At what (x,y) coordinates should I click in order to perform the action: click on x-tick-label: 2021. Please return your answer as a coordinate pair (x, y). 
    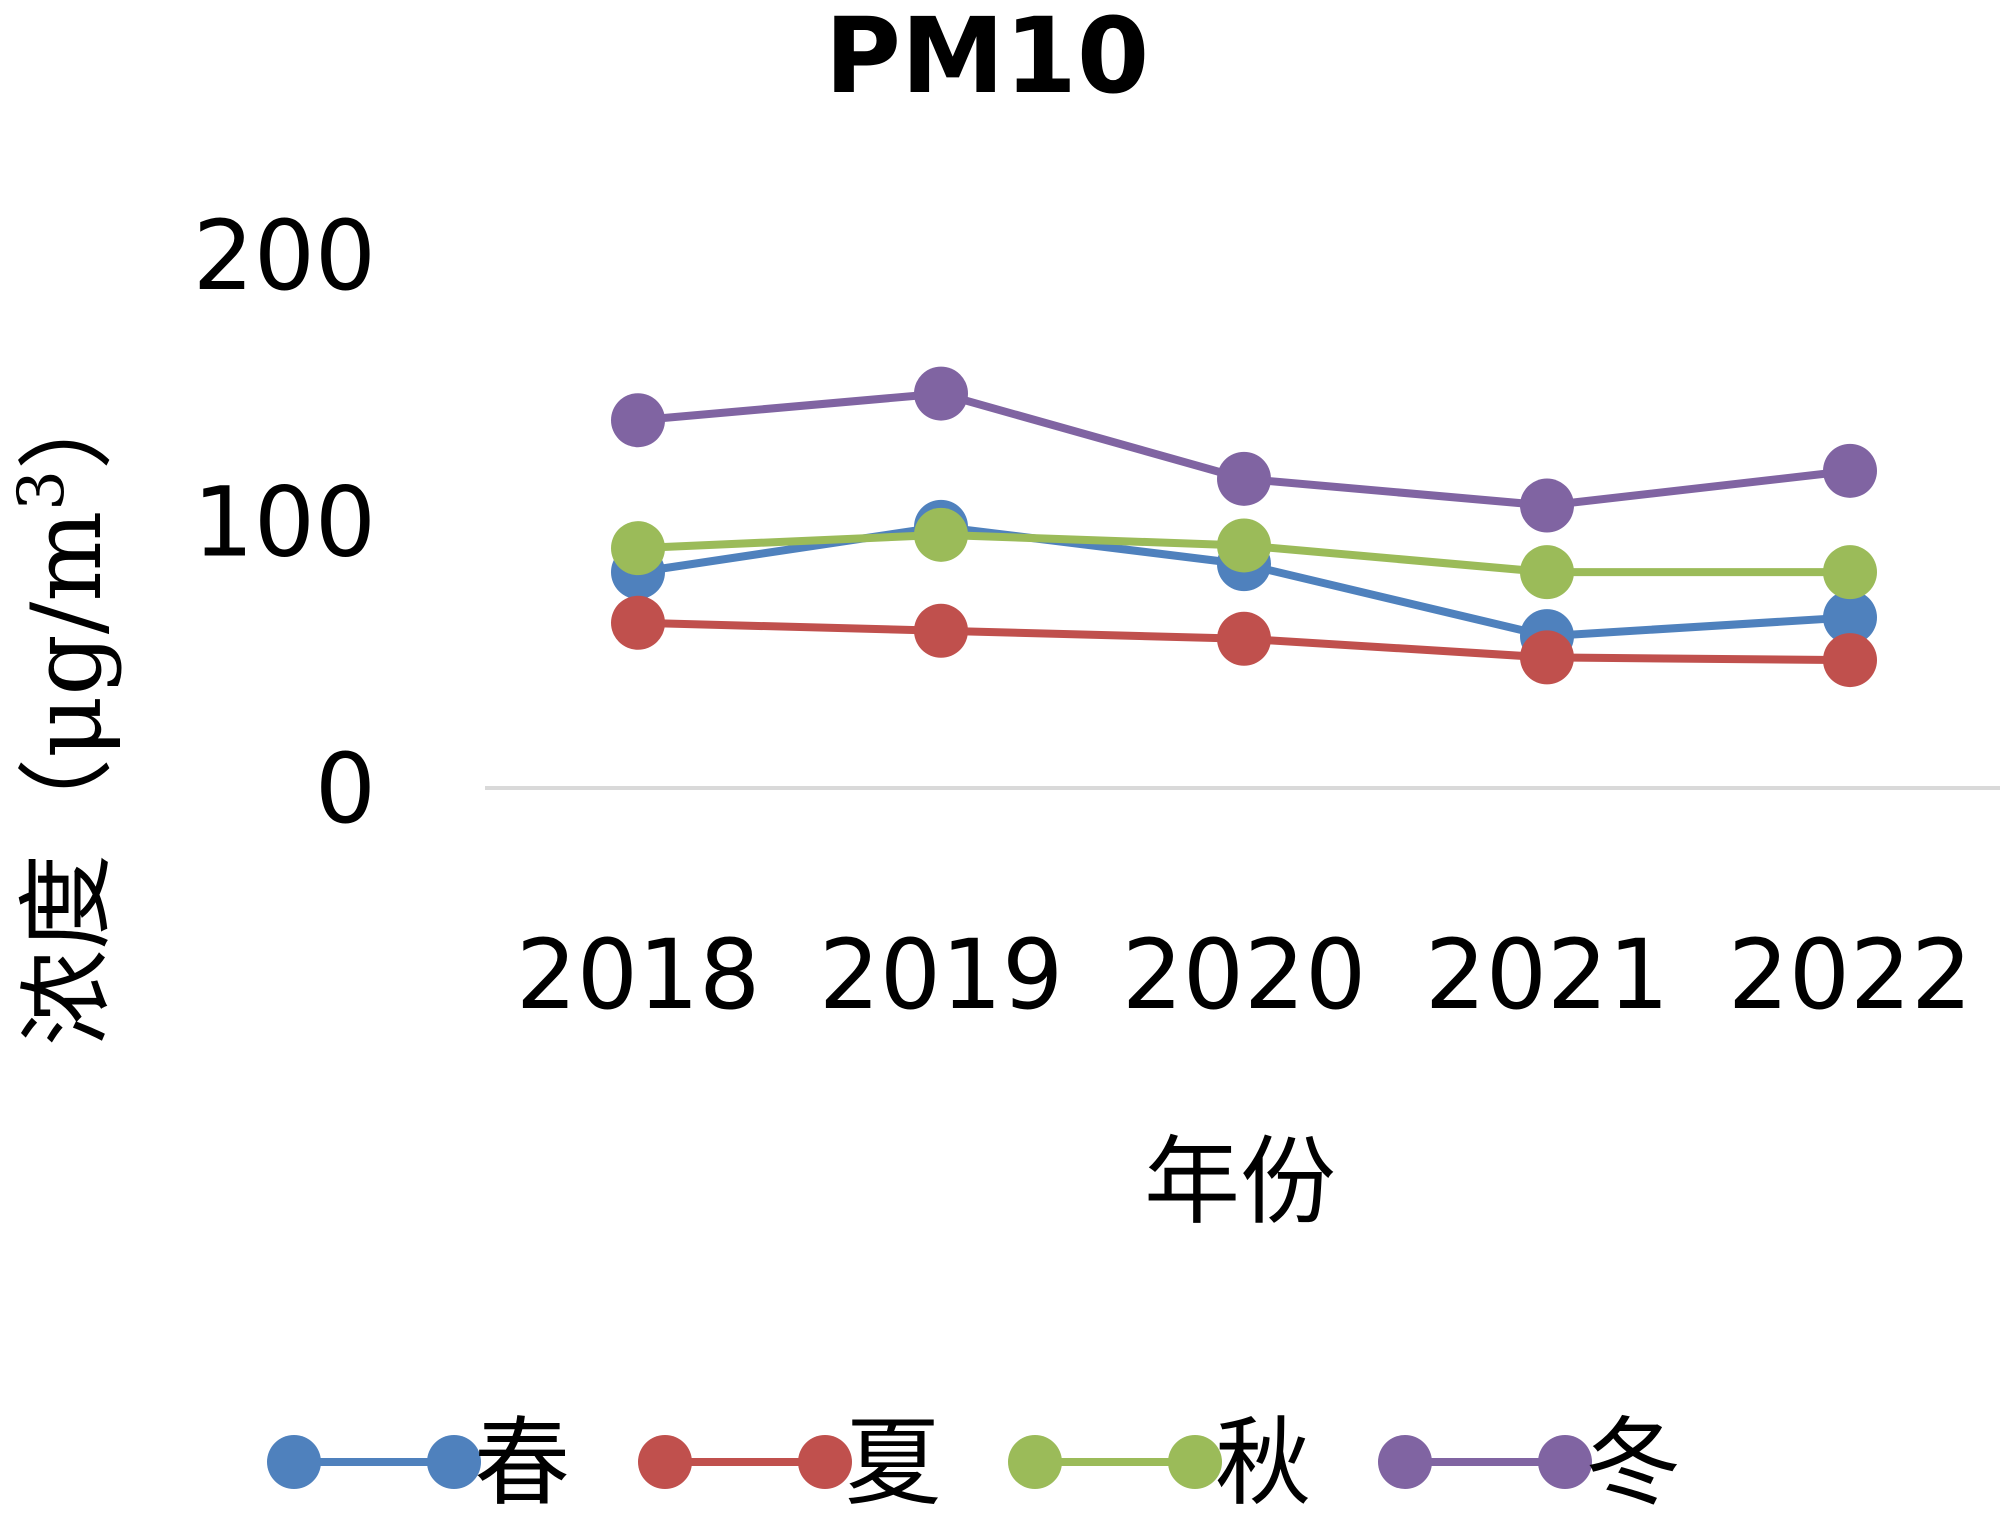
    Looking at the image, I should click on (1547, 975).